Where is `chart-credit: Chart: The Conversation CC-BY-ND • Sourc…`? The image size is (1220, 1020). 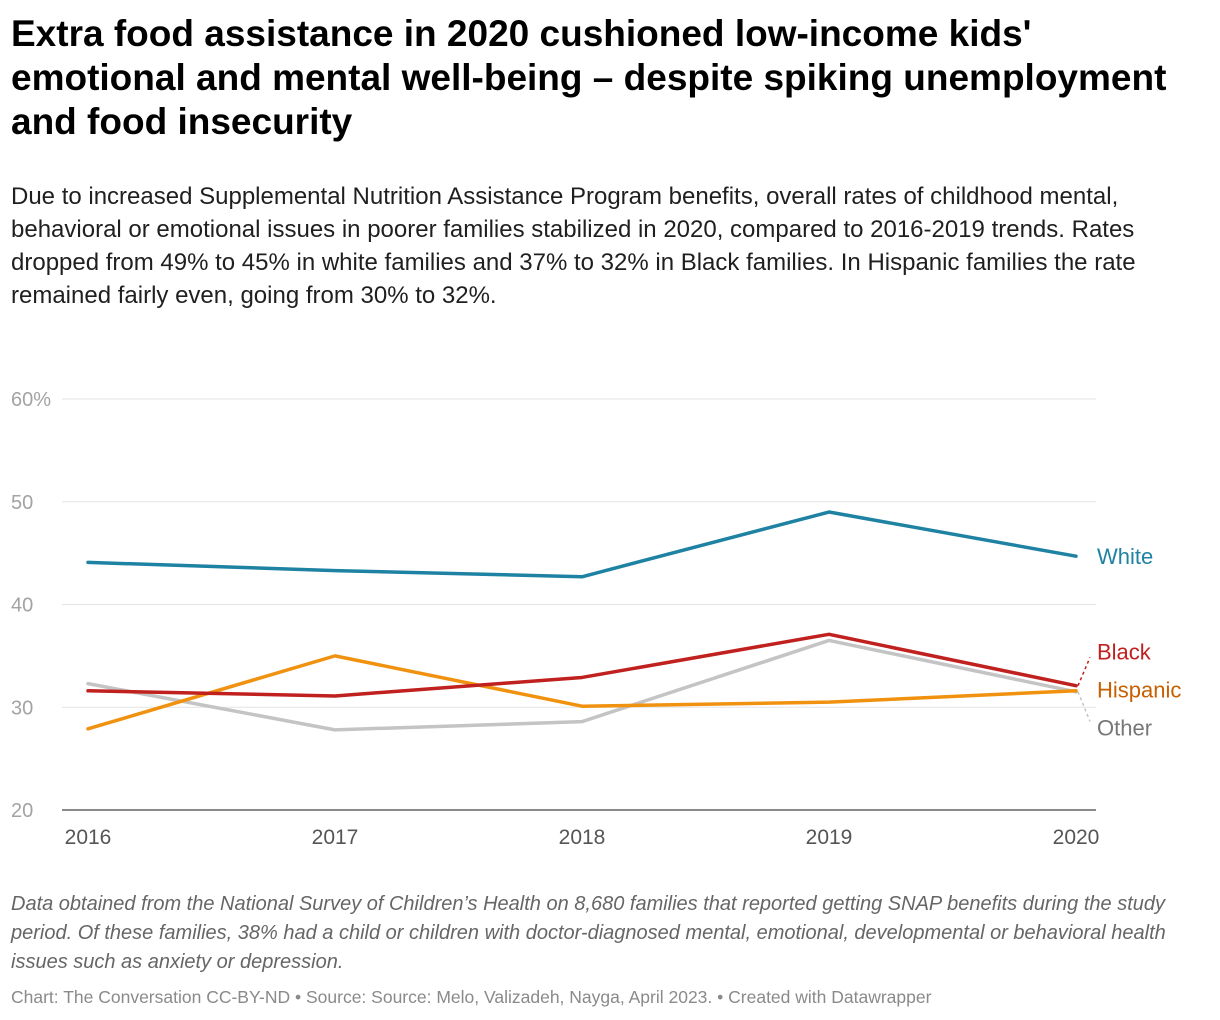
chart-credit: Chart: The Conversation CC-BY-ND • Sourc… is located at coordinates (471, 997).